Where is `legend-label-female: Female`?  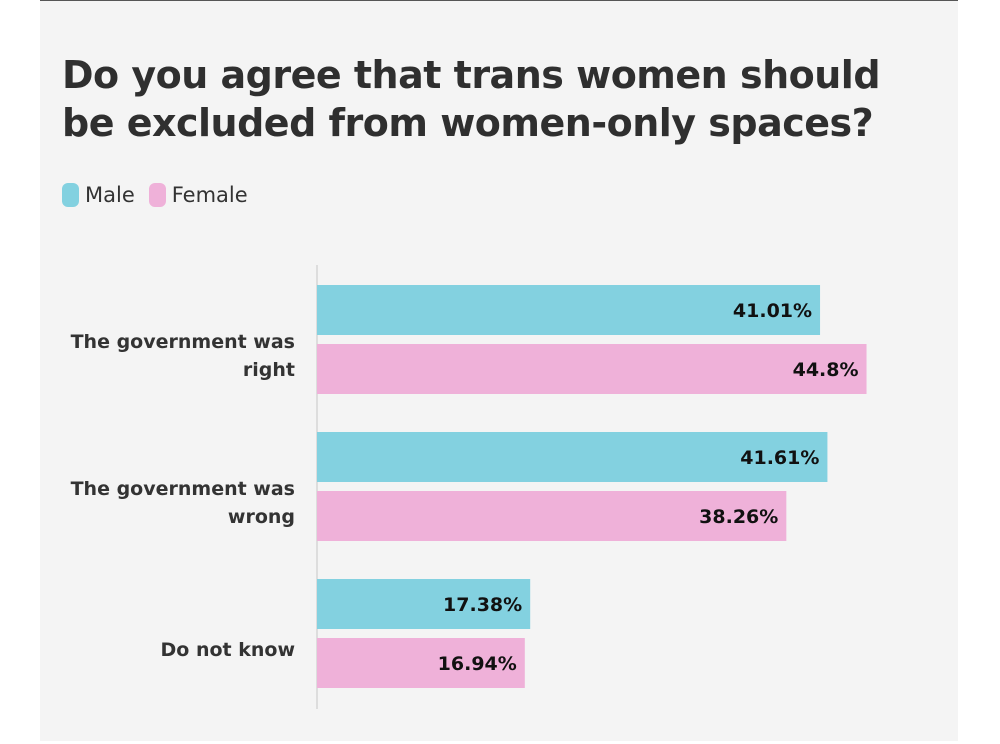
legend-label-female: Female is located at coordinates (209, 195).